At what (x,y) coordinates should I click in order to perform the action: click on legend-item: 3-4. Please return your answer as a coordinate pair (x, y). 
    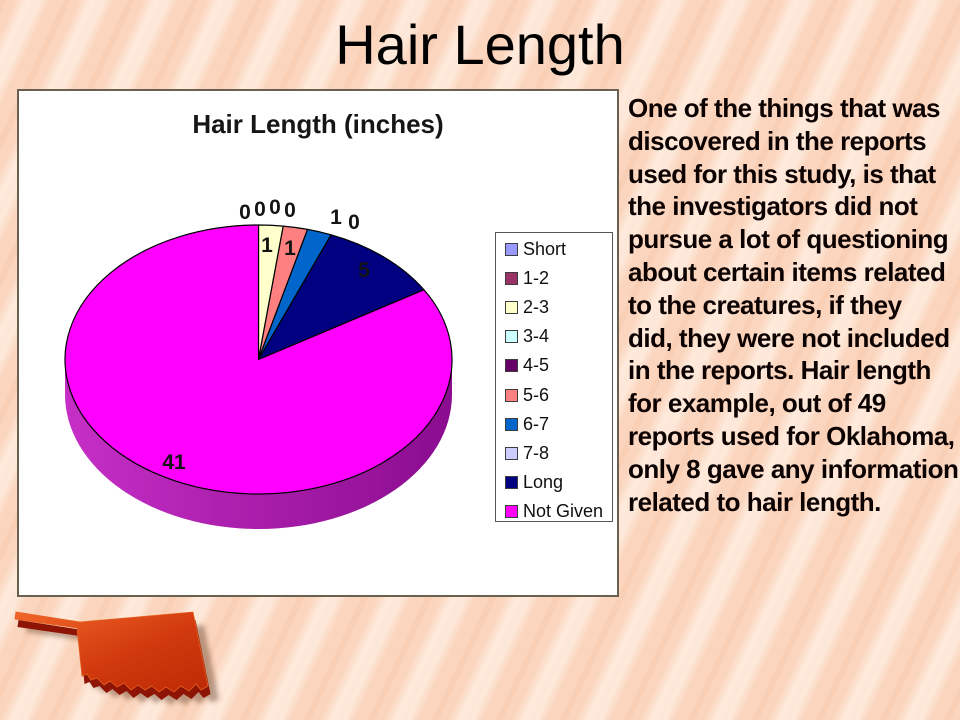
    Looking at the image, I should click on (558, 336).